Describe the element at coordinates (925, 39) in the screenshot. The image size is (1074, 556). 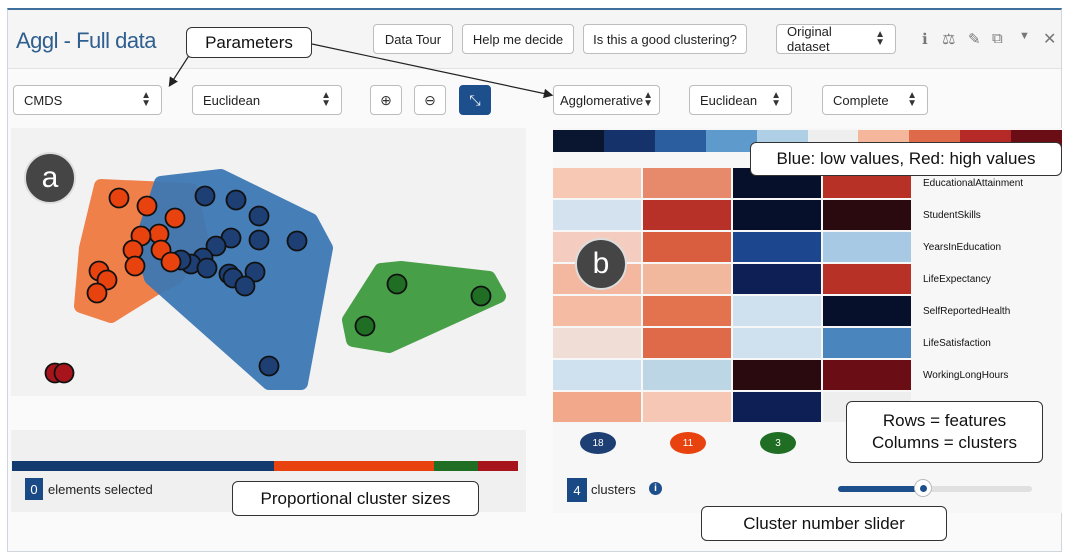
I see `info-icon: ℹ` at that location.